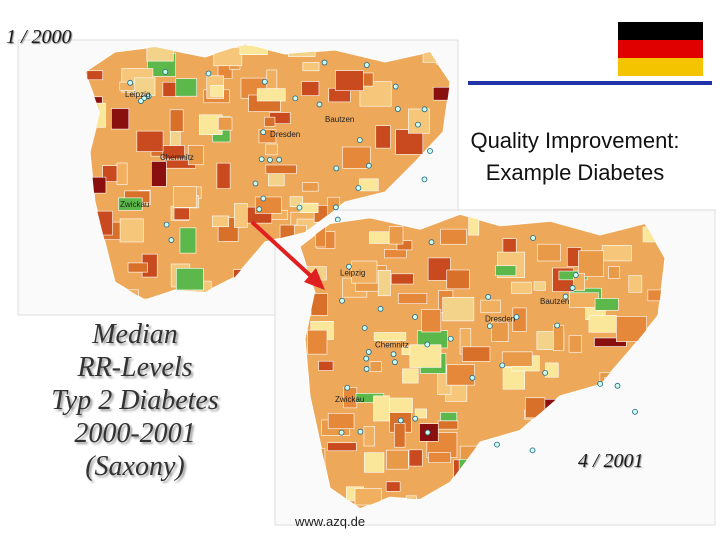  Describe the element at coordinates (314, 279) in the screenshot. I see `arrow-head` at that location.